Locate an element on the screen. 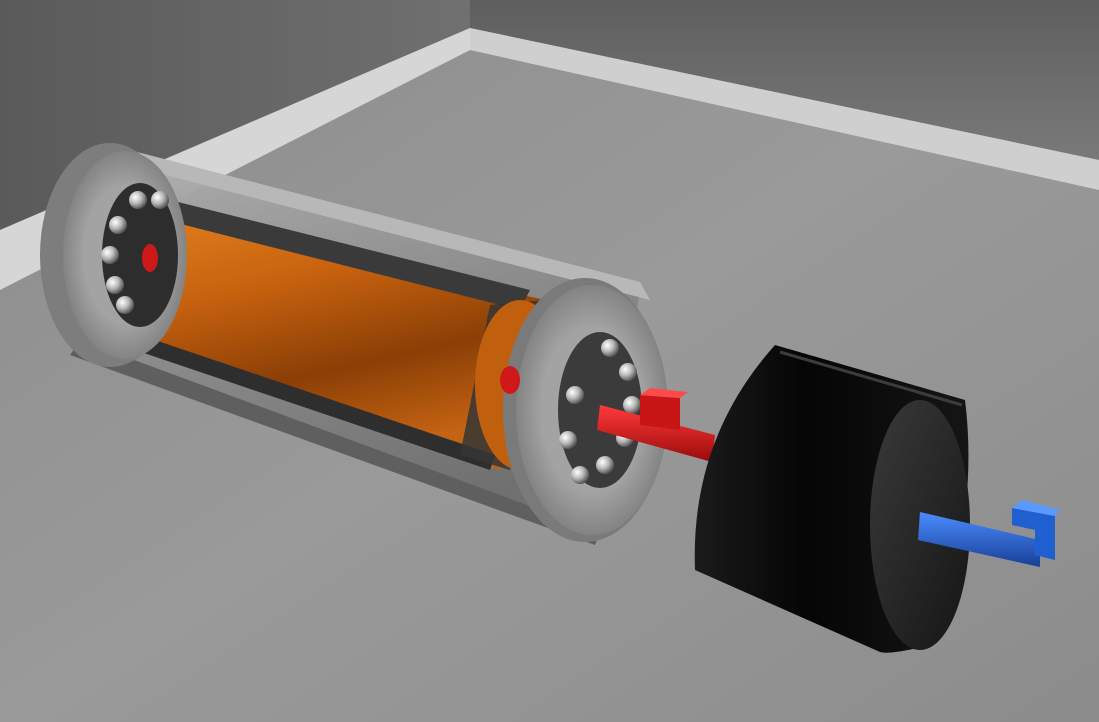  red-shaft is located at coordinates (607, 414).